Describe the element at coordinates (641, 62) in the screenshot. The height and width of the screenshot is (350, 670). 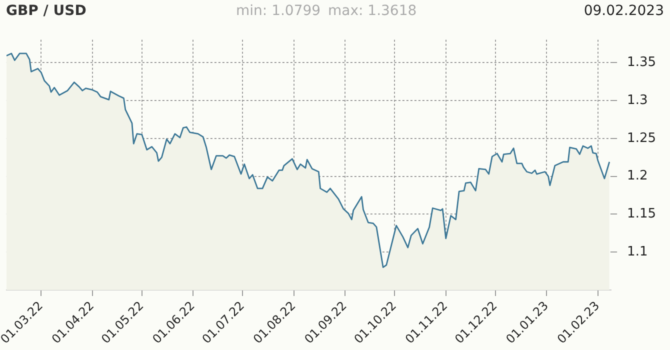
I see `y-tick-label: 1.35` at that location.